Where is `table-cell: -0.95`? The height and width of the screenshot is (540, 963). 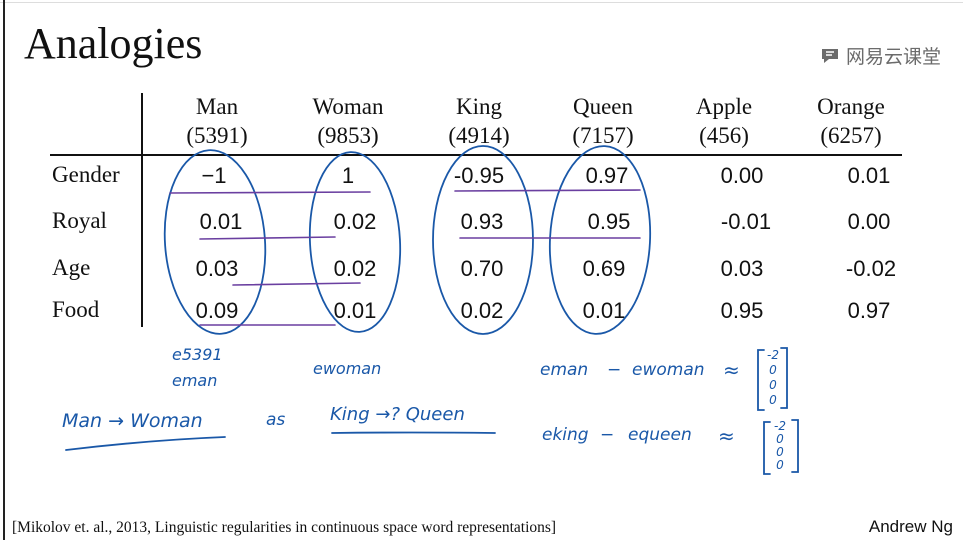
table-cell: -0.95 is located at coordinates (479, 175).